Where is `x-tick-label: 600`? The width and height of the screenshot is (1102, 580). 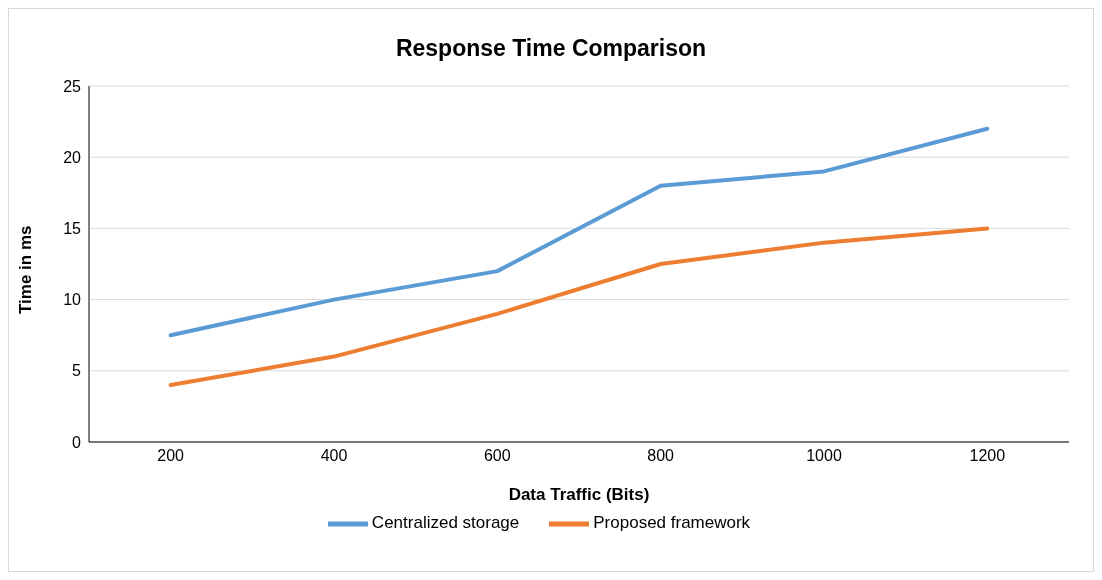 x-tick-label: 600 is located at coordinates (497, 456).